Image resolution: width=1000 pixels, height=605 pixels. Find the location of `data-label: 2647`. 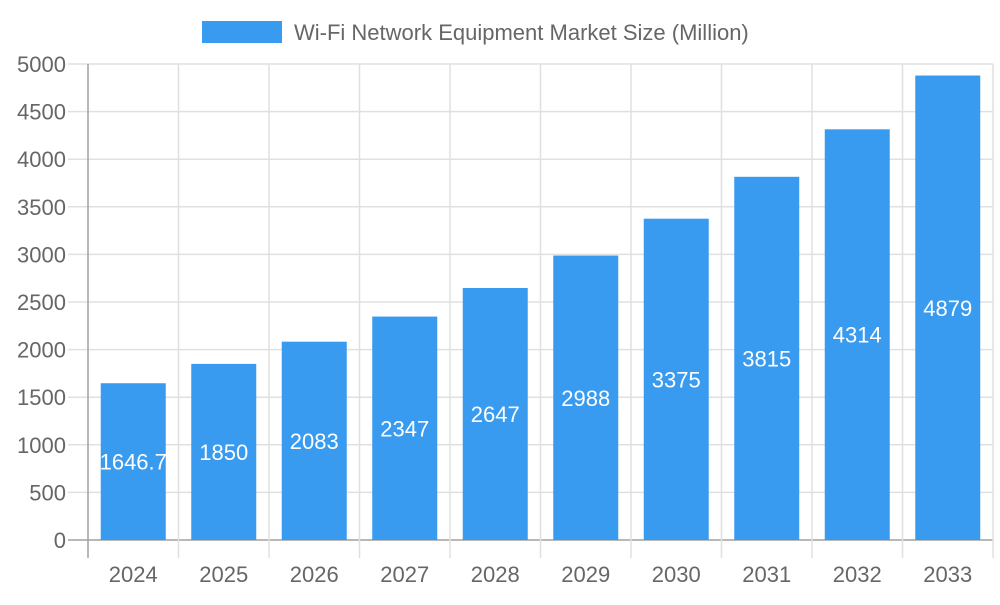

data-label: 2647 is located at coordinates (495, 414).